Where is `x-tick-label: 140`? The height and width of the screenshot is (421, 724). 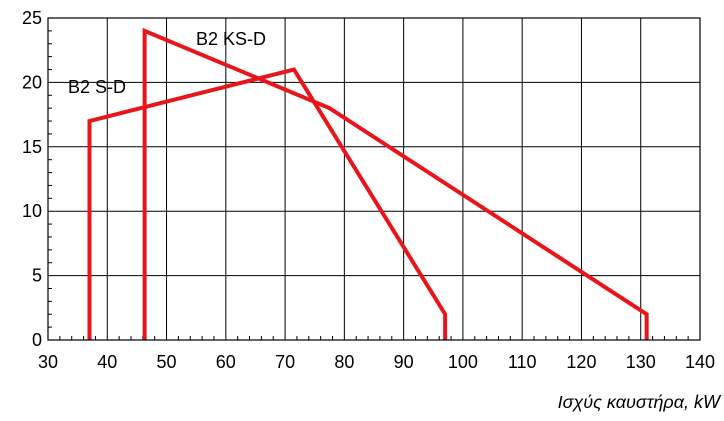 x-tick-label: 140 is located at coordinates (700, 362).